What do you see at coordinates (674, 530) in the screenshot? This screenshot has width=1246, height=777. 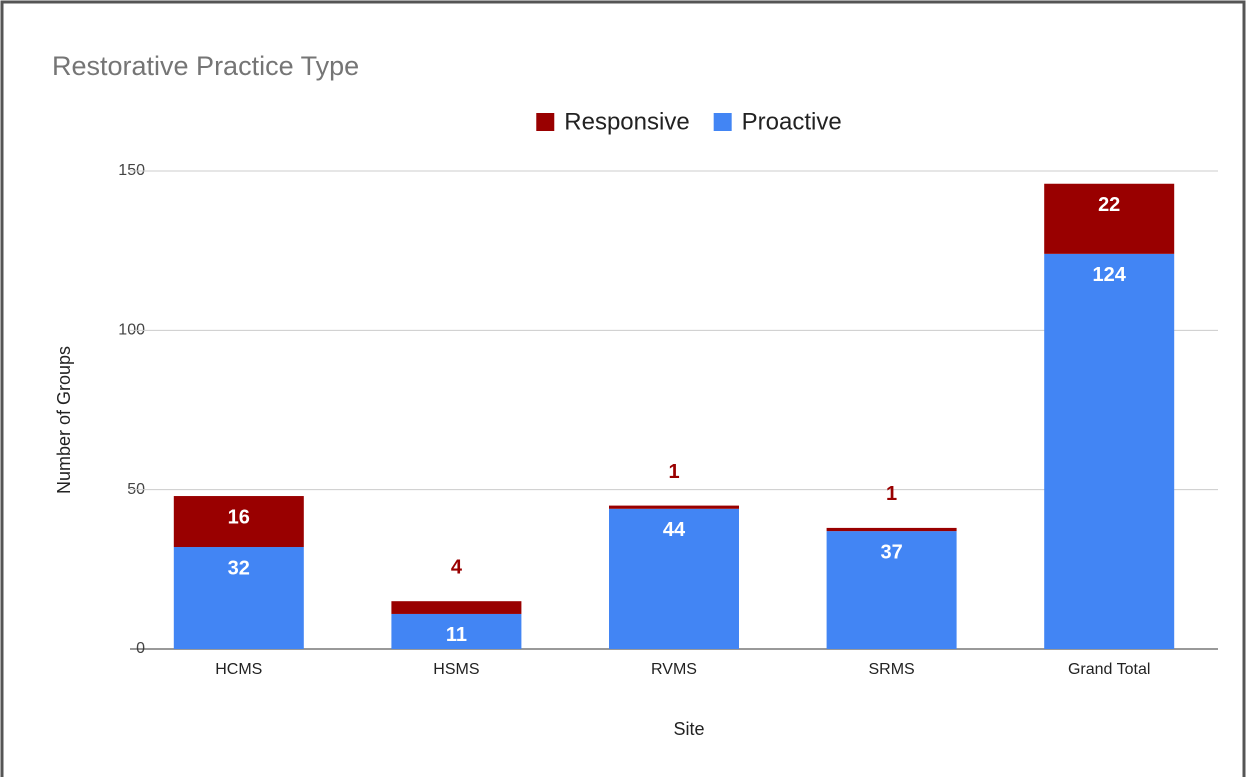 I see `data-label: 44` at bounding box center [674, 530].